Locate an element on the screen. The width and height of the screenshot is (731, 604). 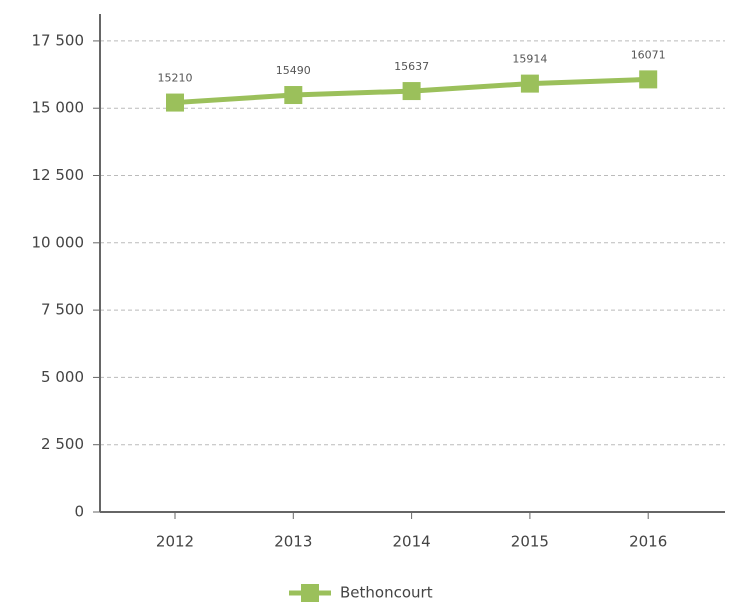
y-tick-label: 12 500 is located at coordinates (58, 175).